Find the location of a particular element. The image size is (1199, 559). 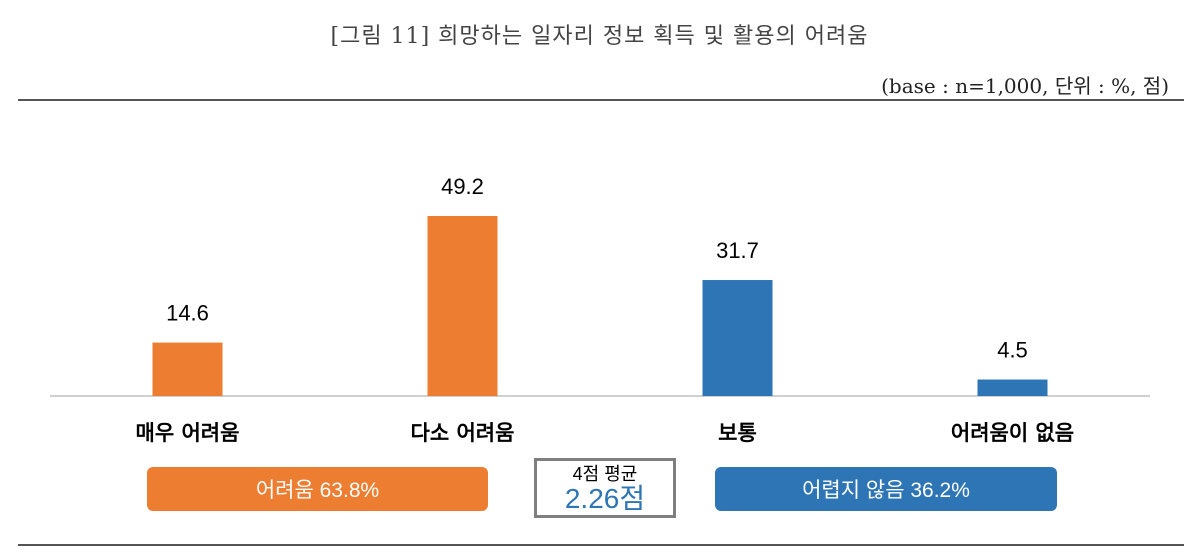

average-score-box: 4점 평균 2.26점 is located at coordinates (605, 488).